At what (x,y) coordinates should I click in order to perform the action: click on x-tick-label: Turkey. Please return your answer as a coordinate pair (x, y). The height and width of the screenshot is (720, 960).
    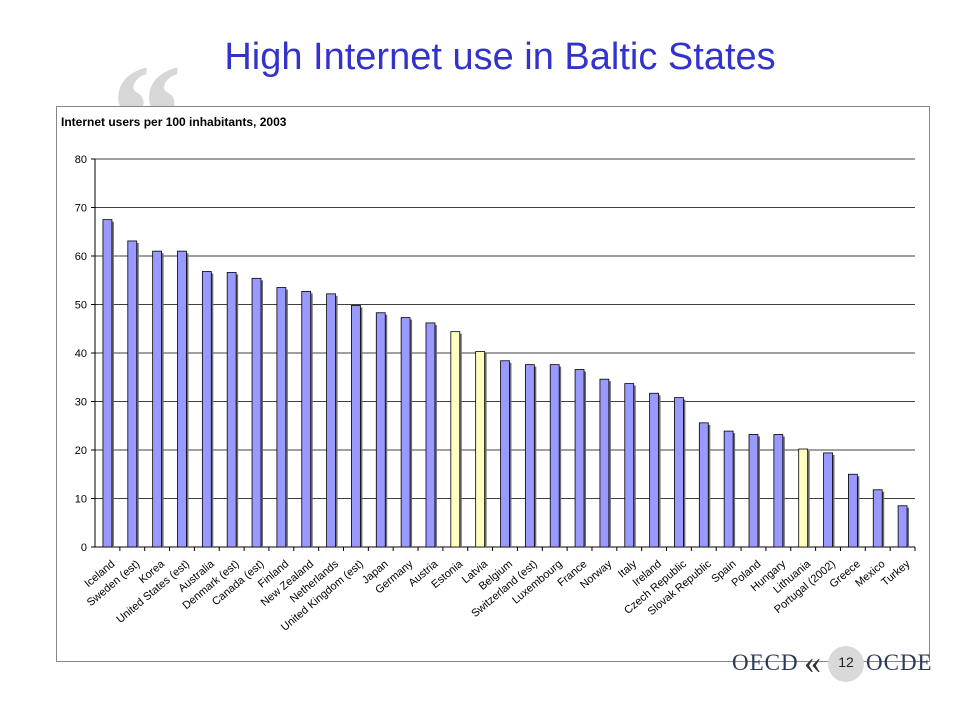
    Looking at the image, I should click on (896, 573).